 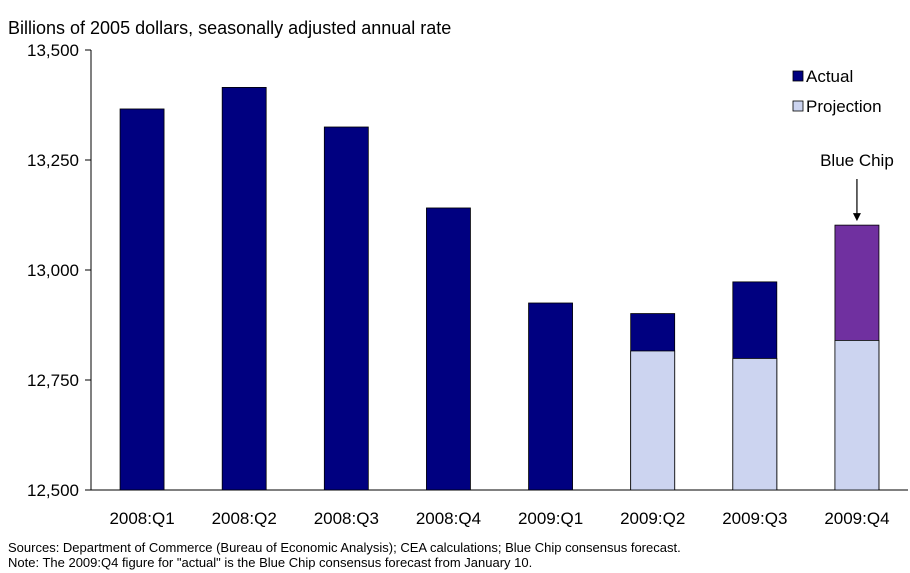 What do you see at coordinates (53, 270) in the screenshot?
I see `y-tick-label: 13,000` at bounding box center [53, 270].